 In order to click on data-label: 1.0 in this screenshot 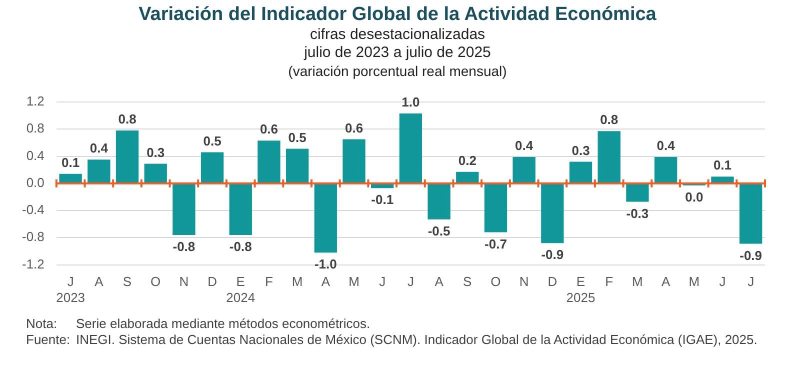, I will do `click(411, 102)`.